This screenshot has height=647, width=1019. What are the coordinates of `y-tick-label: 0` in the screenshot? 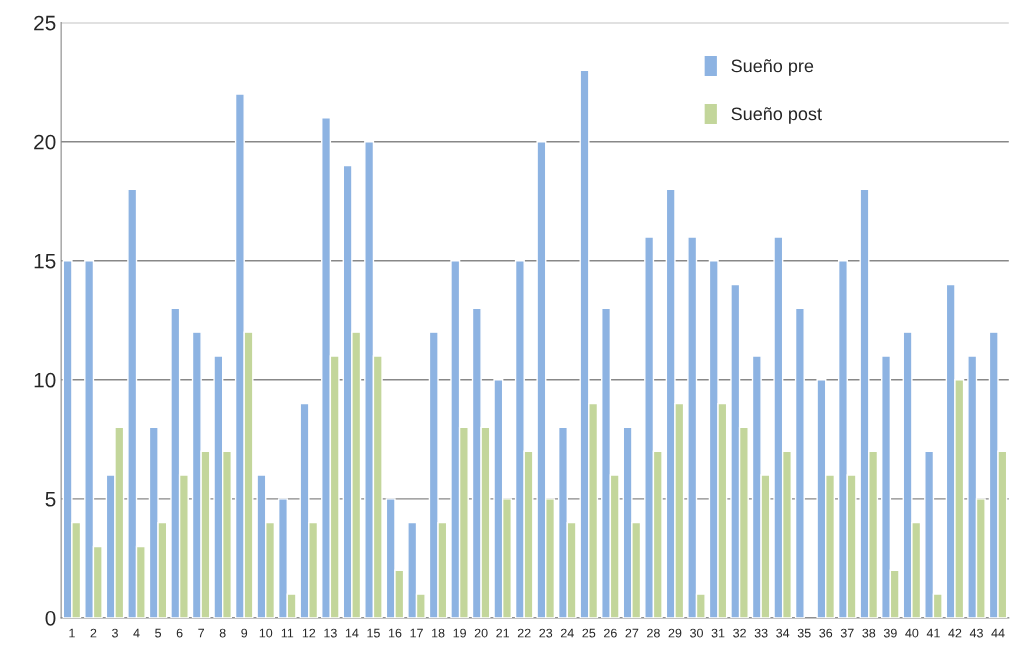 It's located at (50, 618).